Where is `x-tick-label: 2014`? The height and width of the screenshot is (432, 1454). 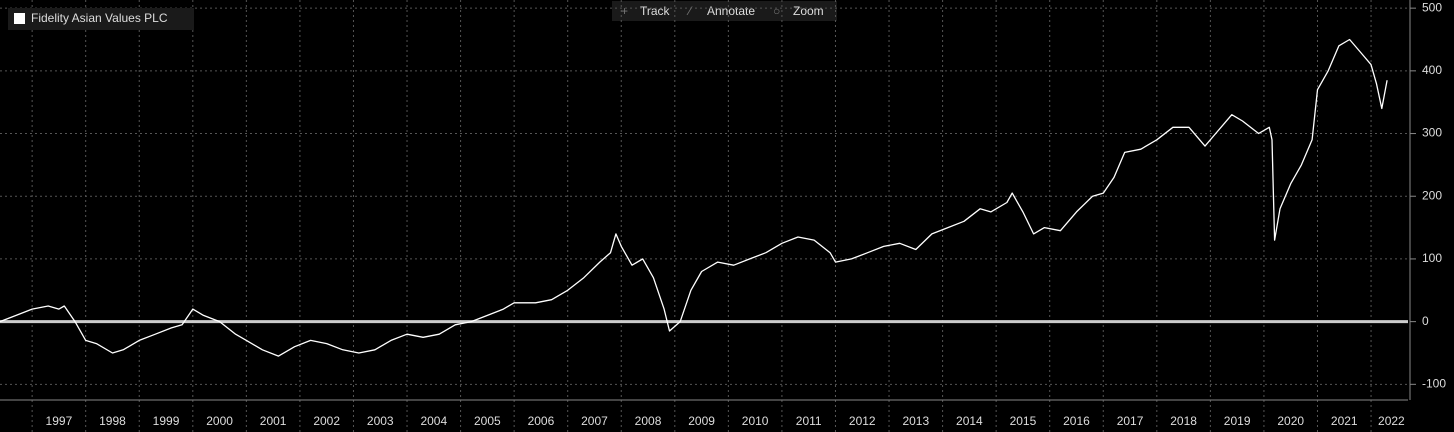 x-tick-label: 2014 is located at coordinates (969, 421).